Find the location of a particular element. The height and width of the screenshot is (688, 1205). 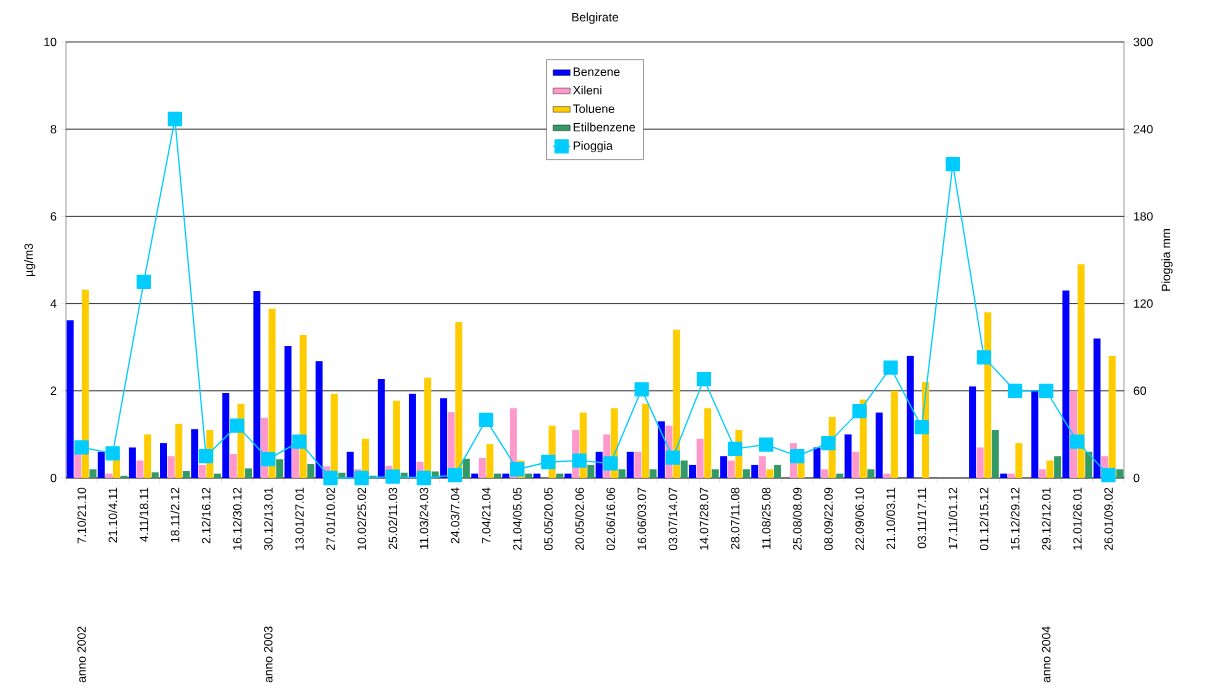

x-tick-label: 7.04/21.04 is located at coordinates (486, 515).